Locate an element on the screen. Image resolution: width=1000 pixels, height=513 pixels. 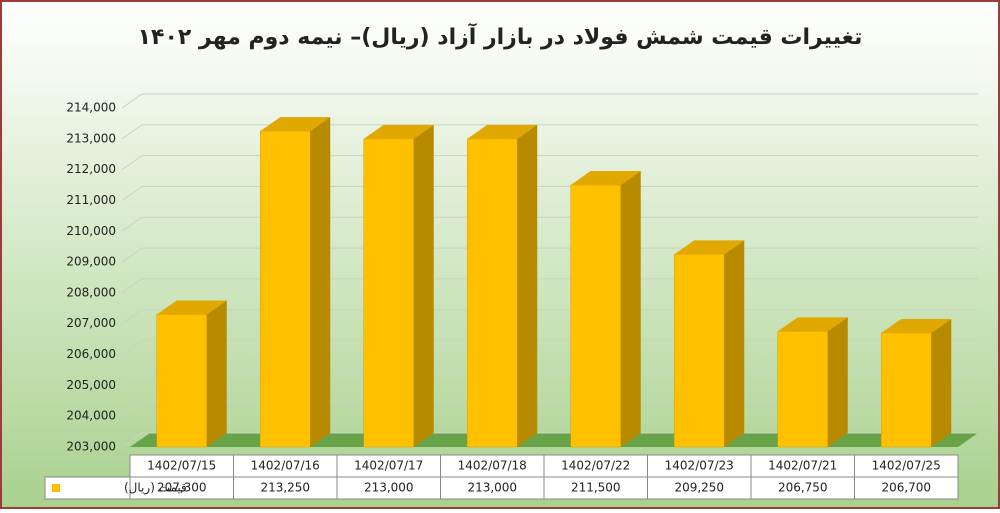
y-tick-label: 211,000 is located at coordinates (91, 200).